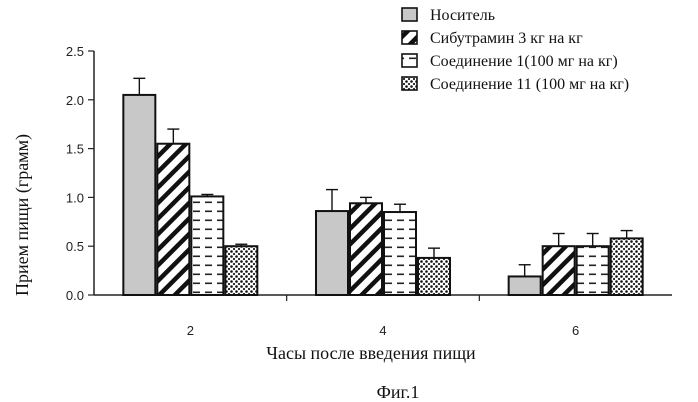  I want to click on y-tick-label: 0.0, so click(75, 295).